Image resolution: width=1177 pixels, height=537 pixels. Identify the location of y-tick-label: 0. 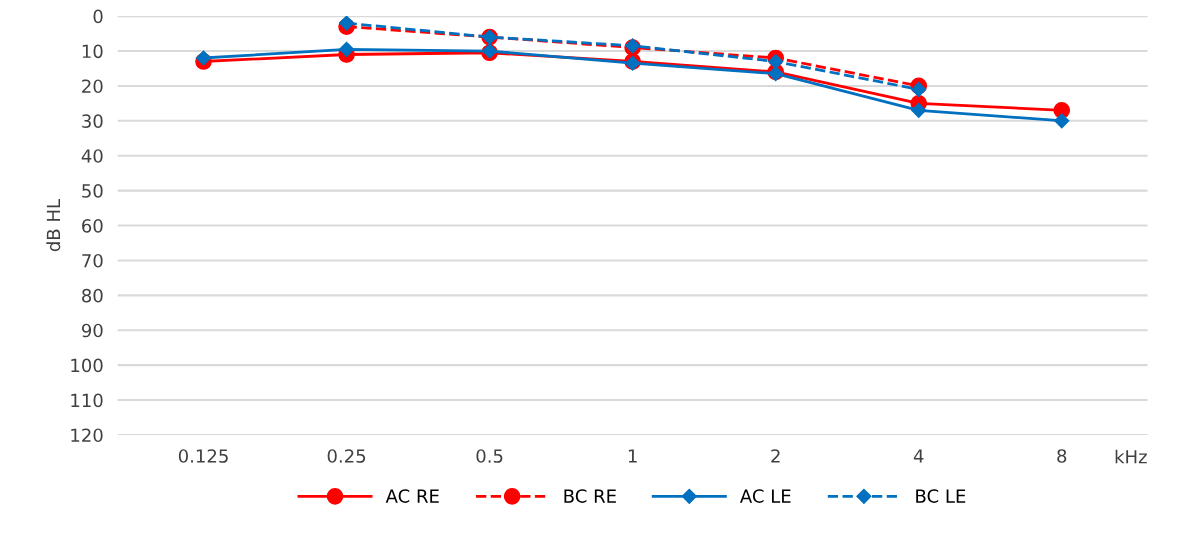
(98, 16).